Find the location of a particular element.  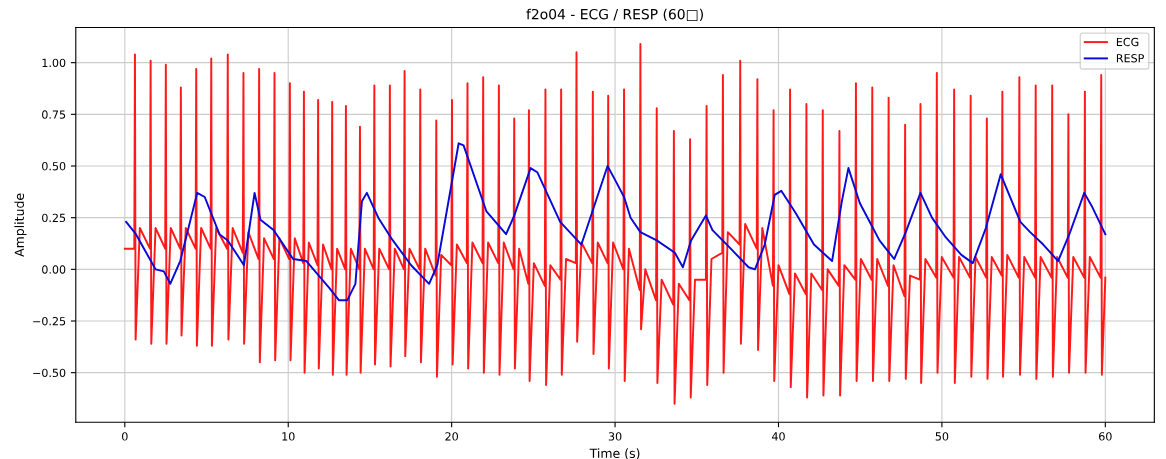

y-tick-label: −0.50 is located at coordinates (49, 373).